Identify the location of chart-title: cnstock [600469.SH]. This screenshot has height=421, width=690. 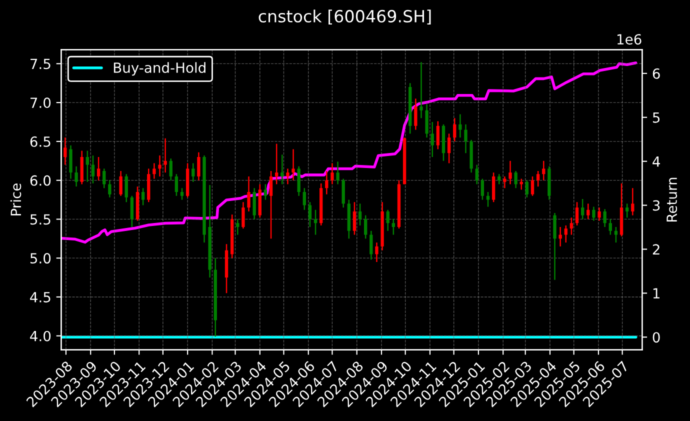
(344, 17).